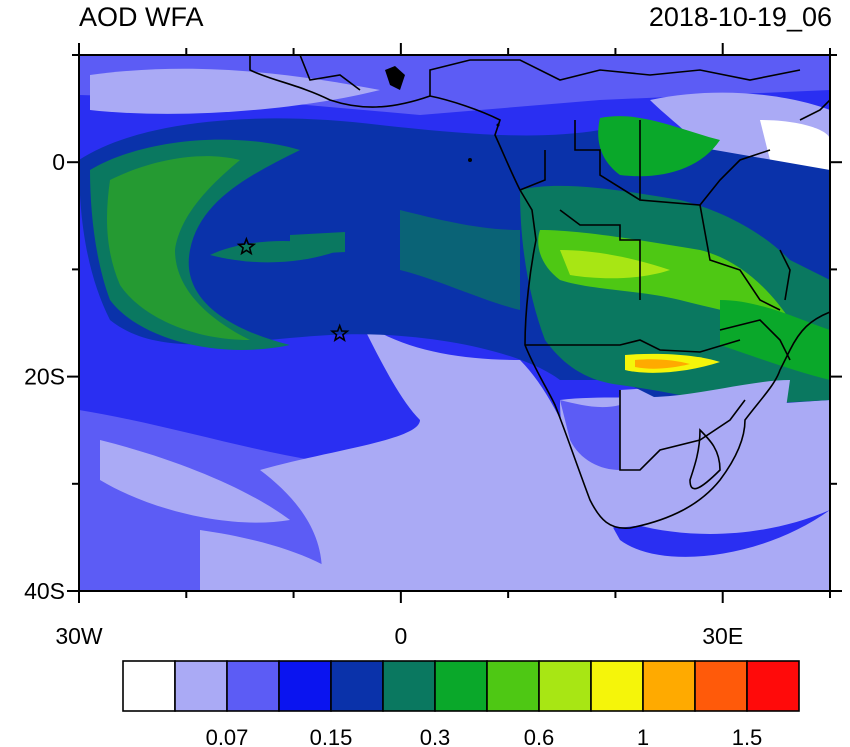 This screenshot has width=850, height=747. I want to click on colorbar-label: 0.07, so click(227, 736).